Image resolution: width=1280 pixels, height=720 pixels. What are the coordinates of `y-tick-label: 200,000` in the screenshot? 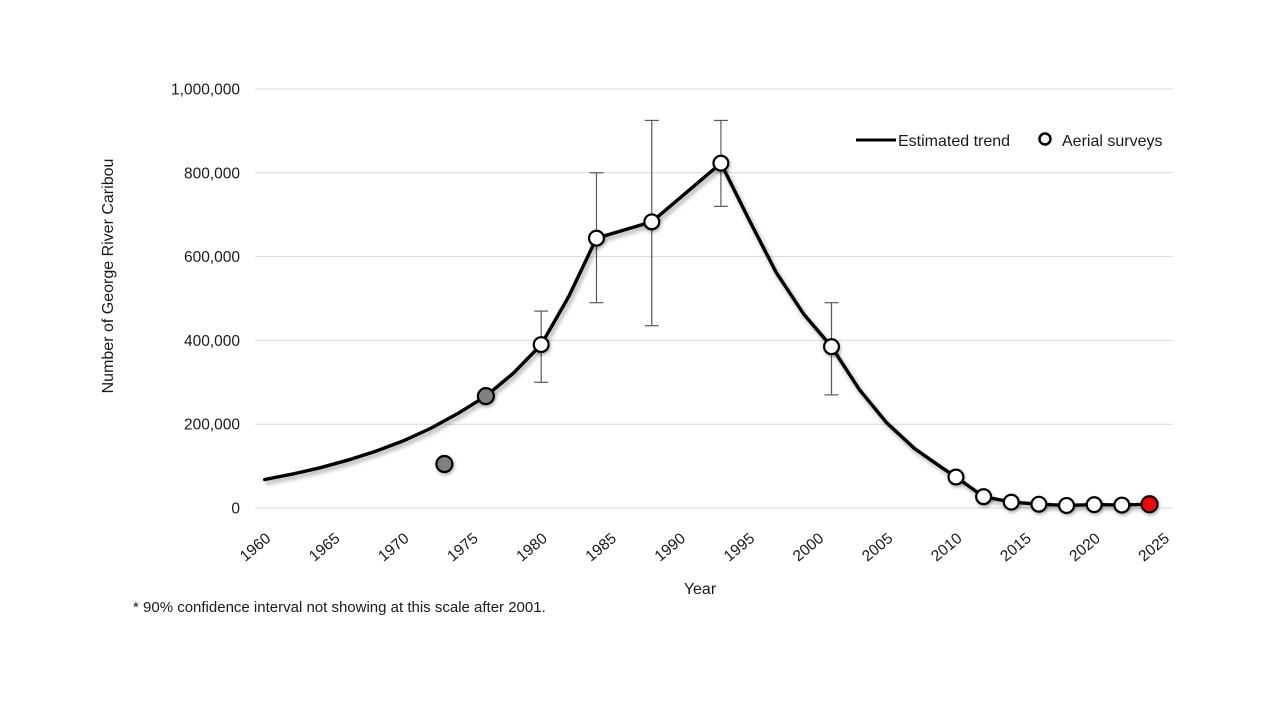 It's located at (212, 425).